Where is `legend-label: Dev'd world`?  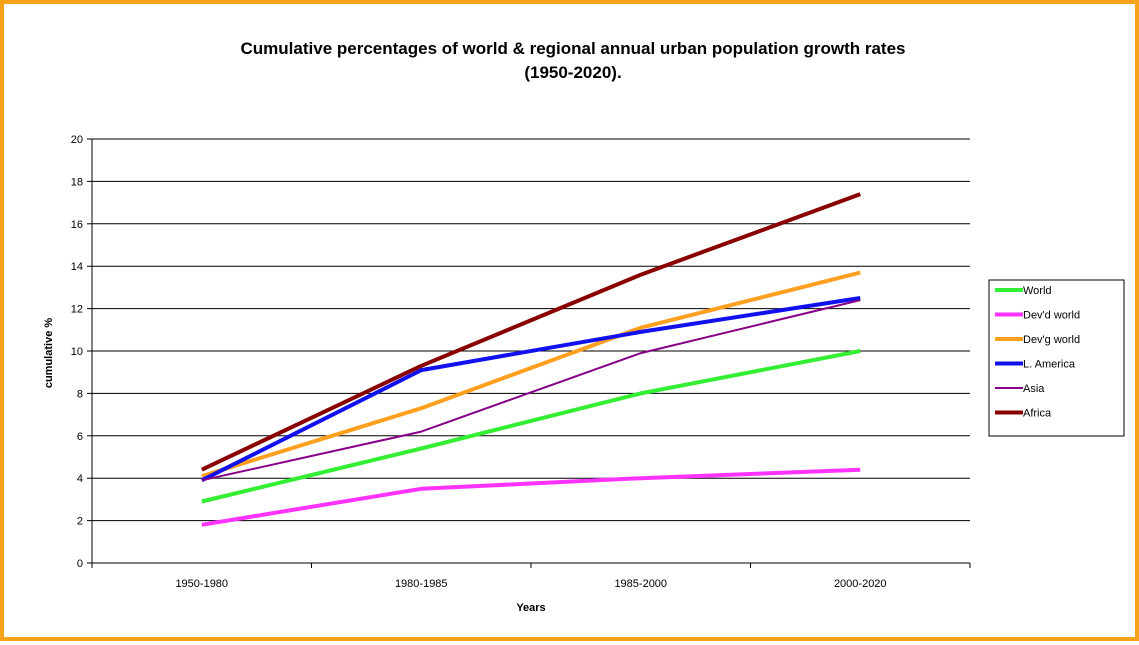 legend-label: Dev'd world is located at coordinates (1051, 316).